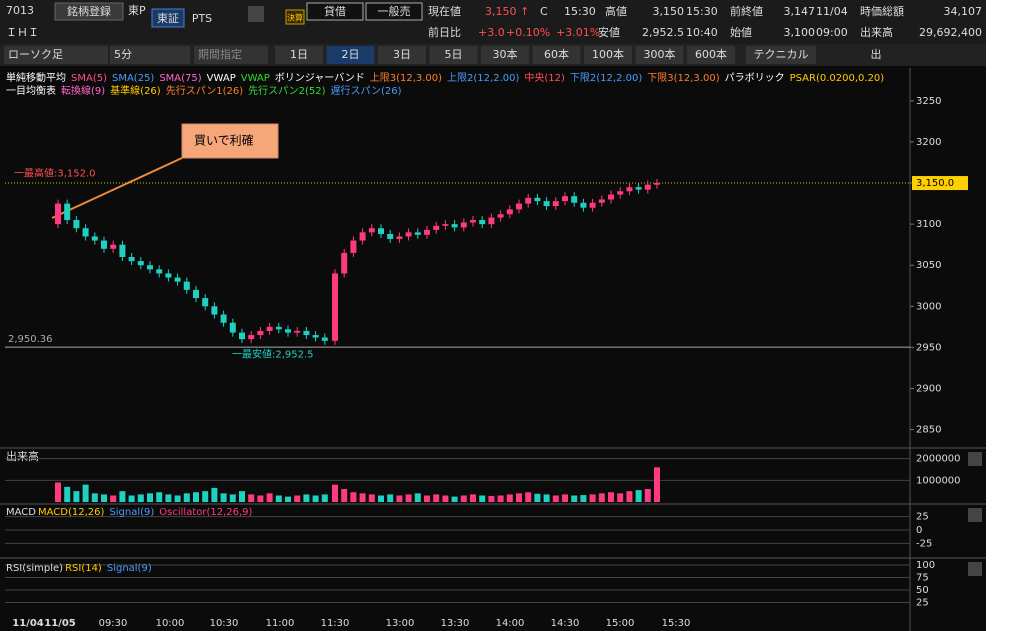 The width and height of the screenshot is (1024, 631). Describe the element at coordinates (444, 32) in the screenshot. I see `label: 前日比` at that location.